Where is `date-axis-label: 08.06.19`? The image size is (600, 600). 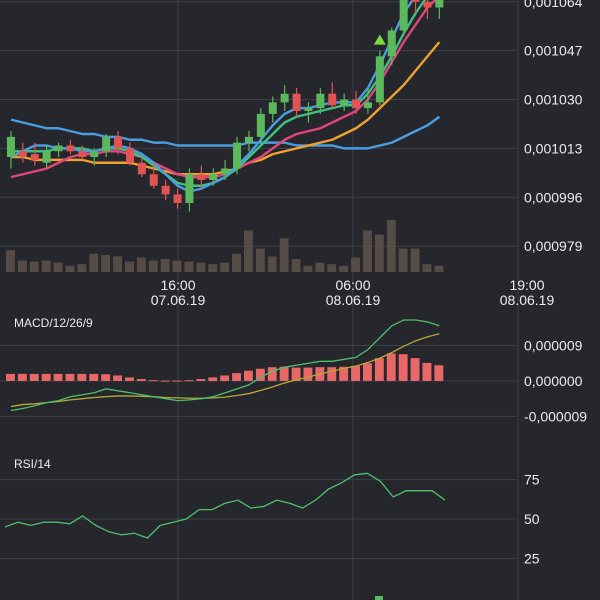
date-axis-label: 08.06.19 is located at coordinates (527, 300).